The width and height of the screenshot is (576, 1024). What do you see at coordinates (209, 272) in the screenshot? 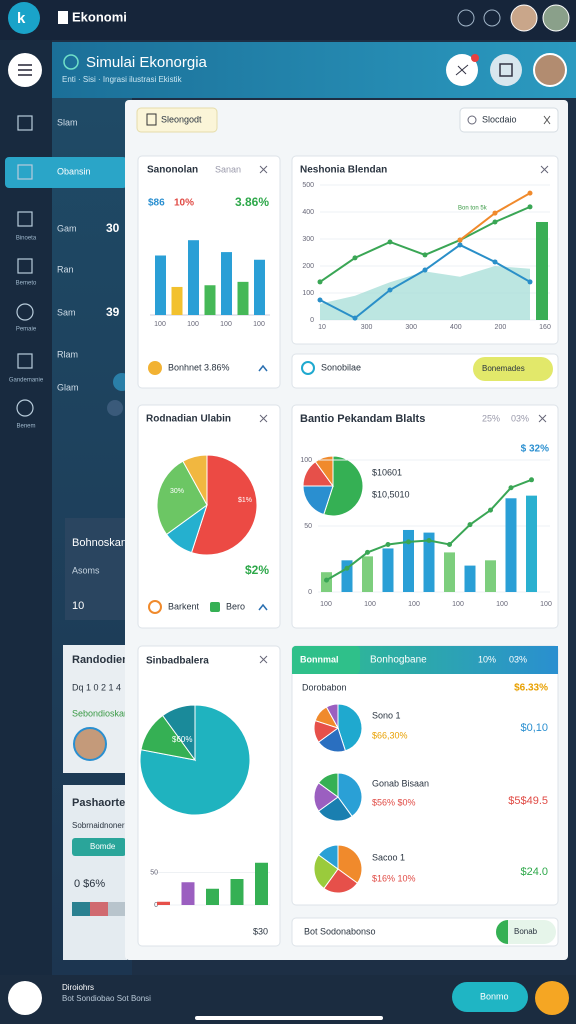
I see `card` at bounding box center [209, 272].